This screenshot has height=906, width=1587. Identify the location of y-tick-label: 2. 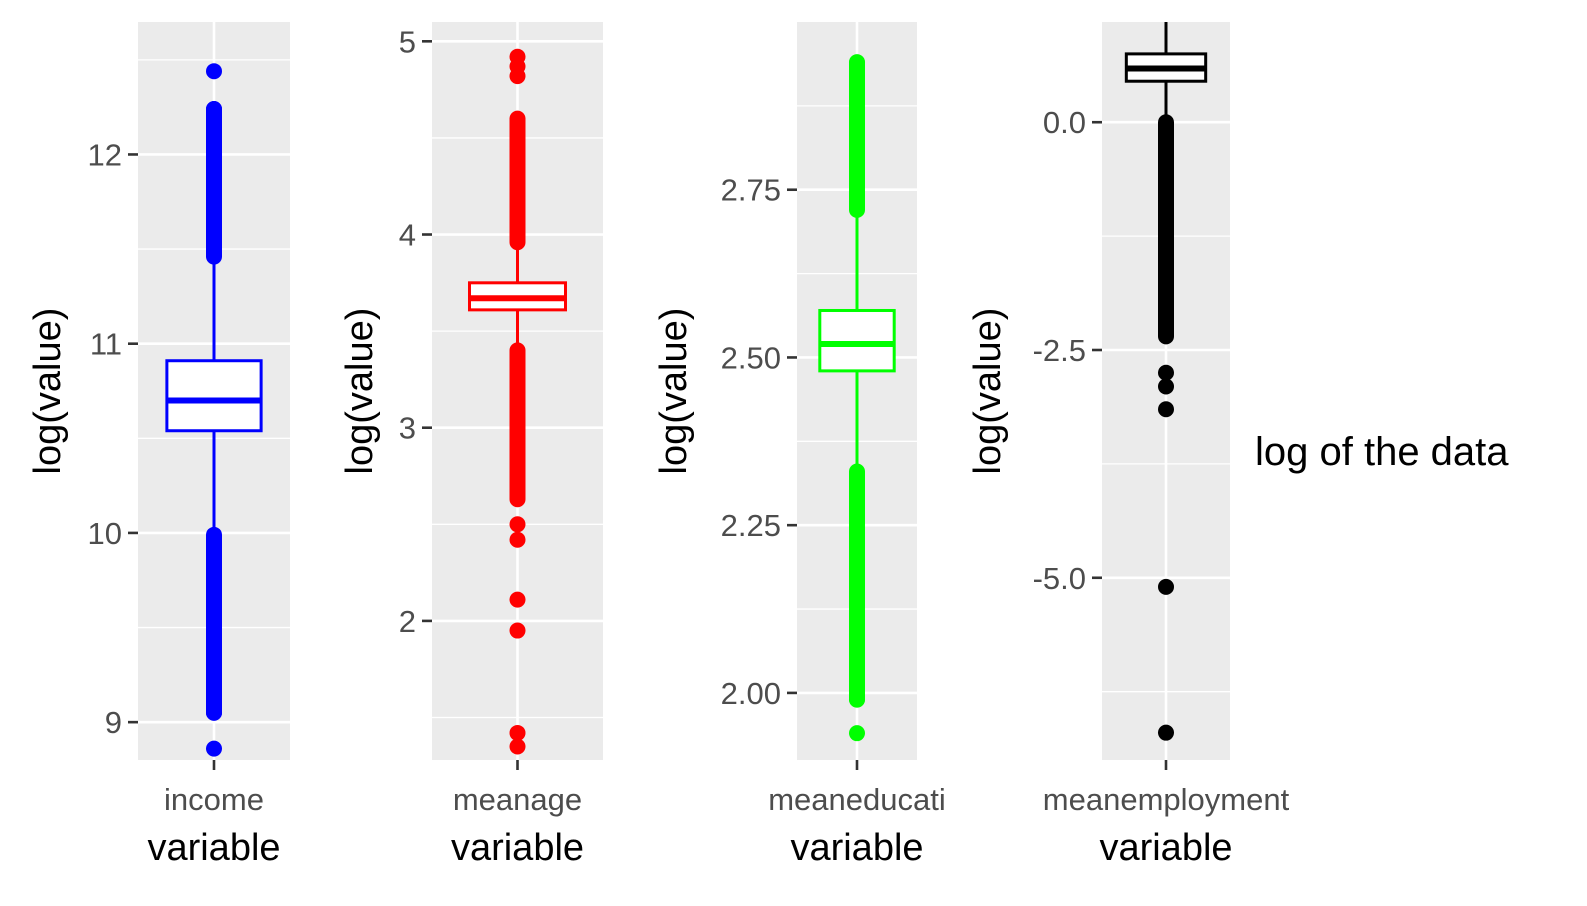
(407, 621).